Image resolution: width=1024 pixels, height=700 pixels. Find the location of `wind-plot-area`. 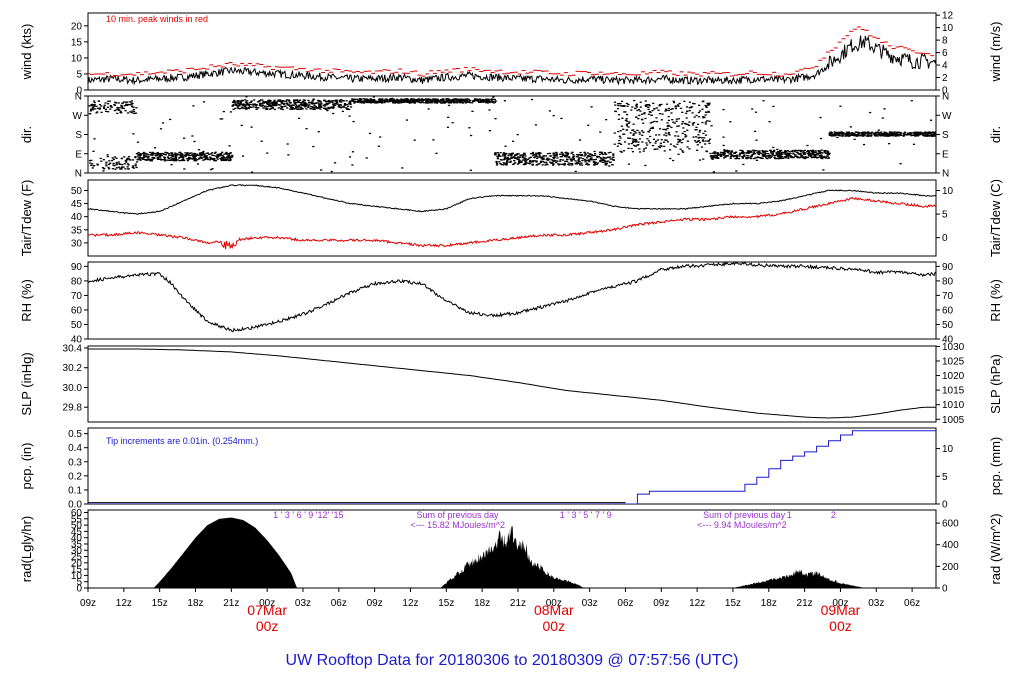

wind-plot-area is located at coordinates (512, 56).